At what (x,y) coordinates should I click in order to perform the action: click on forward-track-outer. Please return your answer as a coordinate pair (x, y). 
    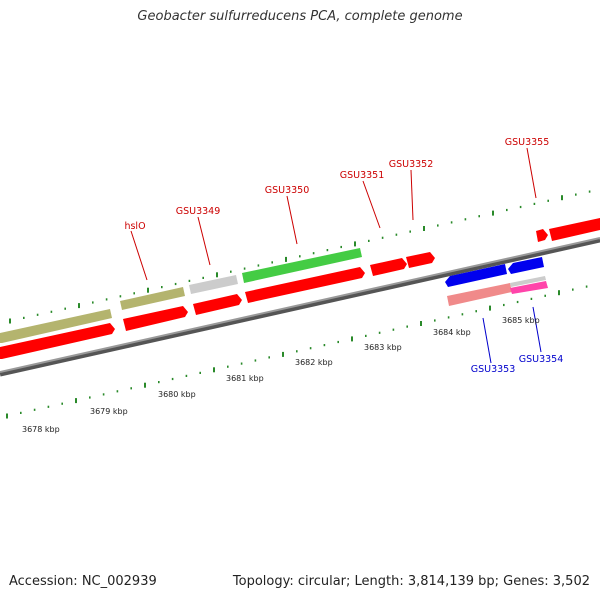
    Looking at the image, I should click on (181, 295).